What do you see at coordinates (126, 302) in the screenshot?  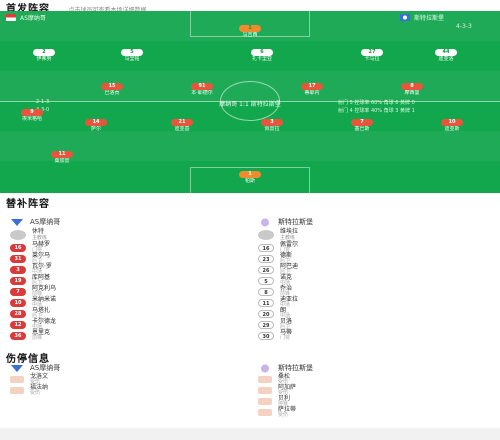 I see `list-item: 10 米纳米诺 中场` at bounding box center [126, 302].